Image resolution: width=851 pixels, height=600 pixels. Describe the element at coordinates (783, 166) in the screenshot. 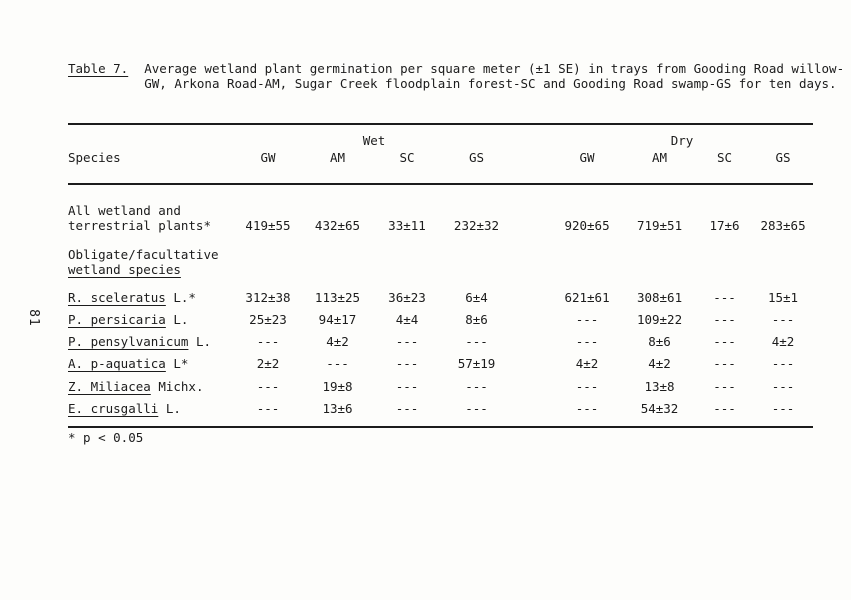

I see `col-header-gs-dry: GS` at that location.